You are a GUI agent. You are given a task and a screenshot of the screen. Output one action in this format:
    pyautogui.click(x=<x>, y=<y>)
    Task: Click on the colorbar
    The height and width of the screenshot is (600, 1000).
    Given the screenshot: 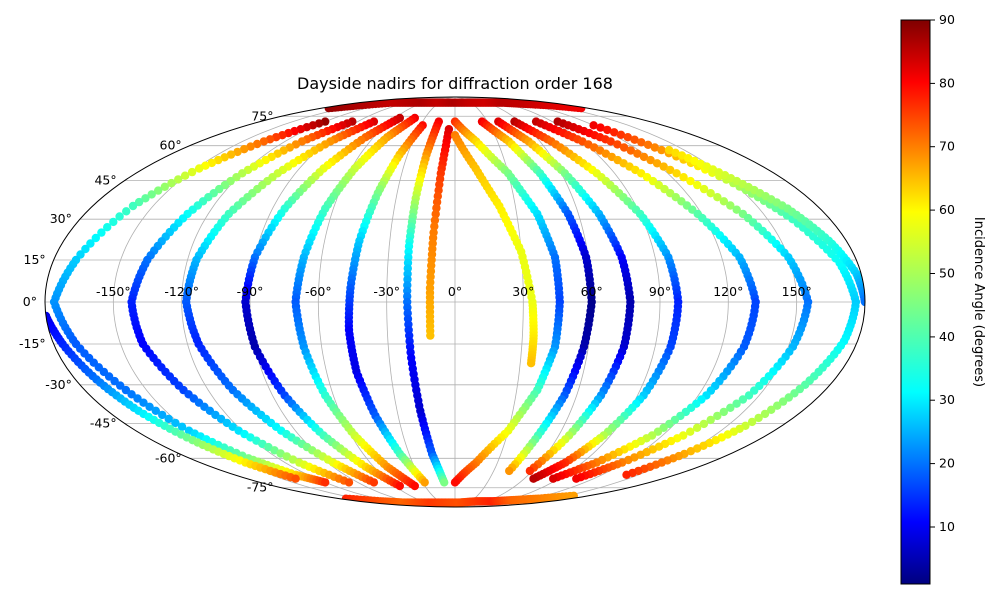 What is the action you would take?
    pyautogui.click(x=915, y=302)
    